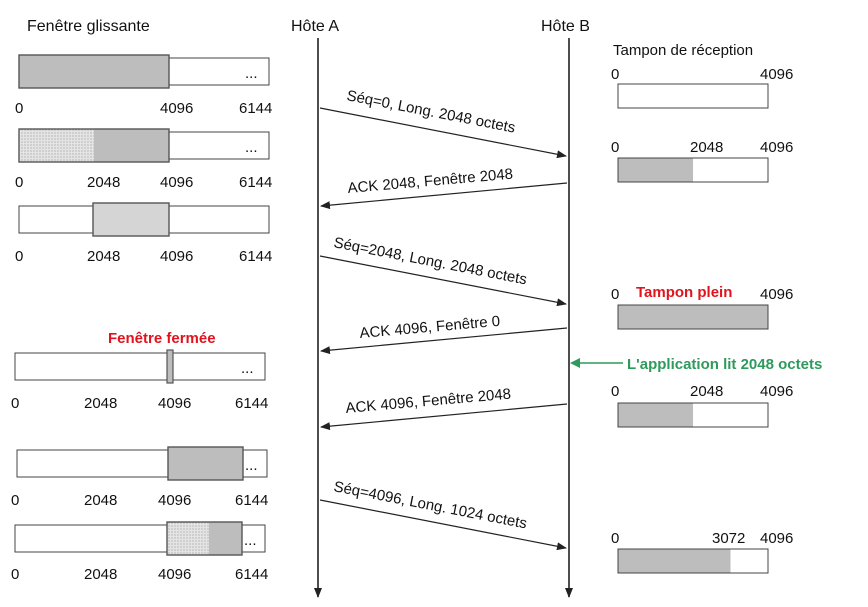 Image resolution: width=868 pixels, height=607 pixels. I want to click on app-read-pointer-head, so click(575, 363).